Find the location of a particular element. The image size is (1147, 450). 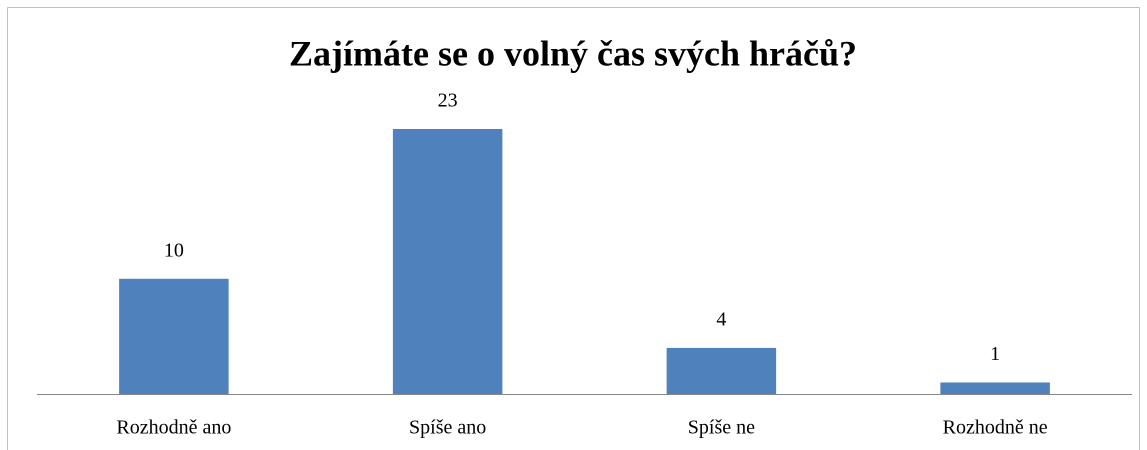

x-tick-label: Rozhodně ano is located at coordinates (173, 428).